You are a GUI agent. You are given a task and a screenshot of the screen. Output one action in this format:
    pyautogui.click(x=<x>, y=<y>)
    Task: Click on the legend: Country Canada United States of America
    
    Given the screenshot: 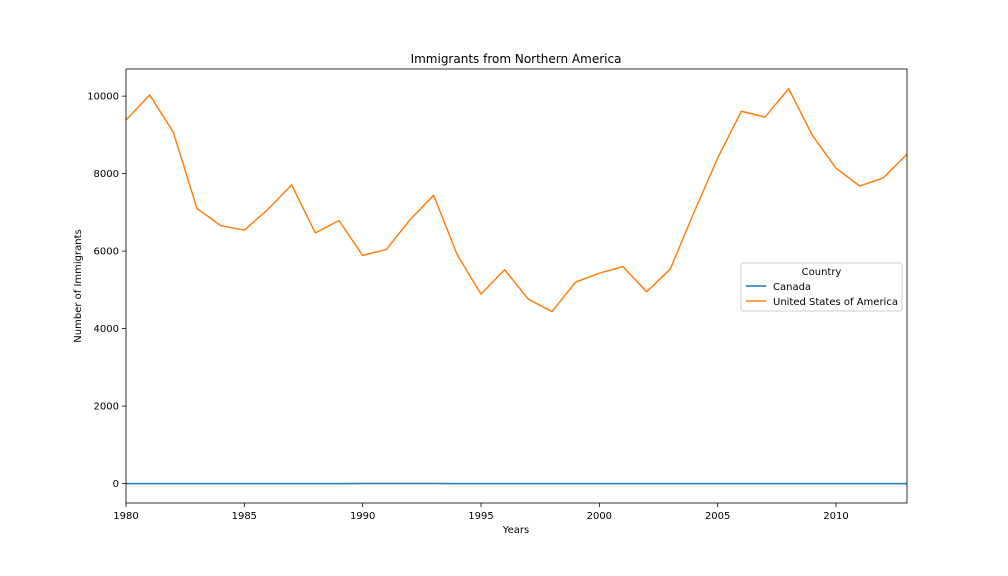 What is the action you would take?
    pyautogui.click(x=821, y=287)
    